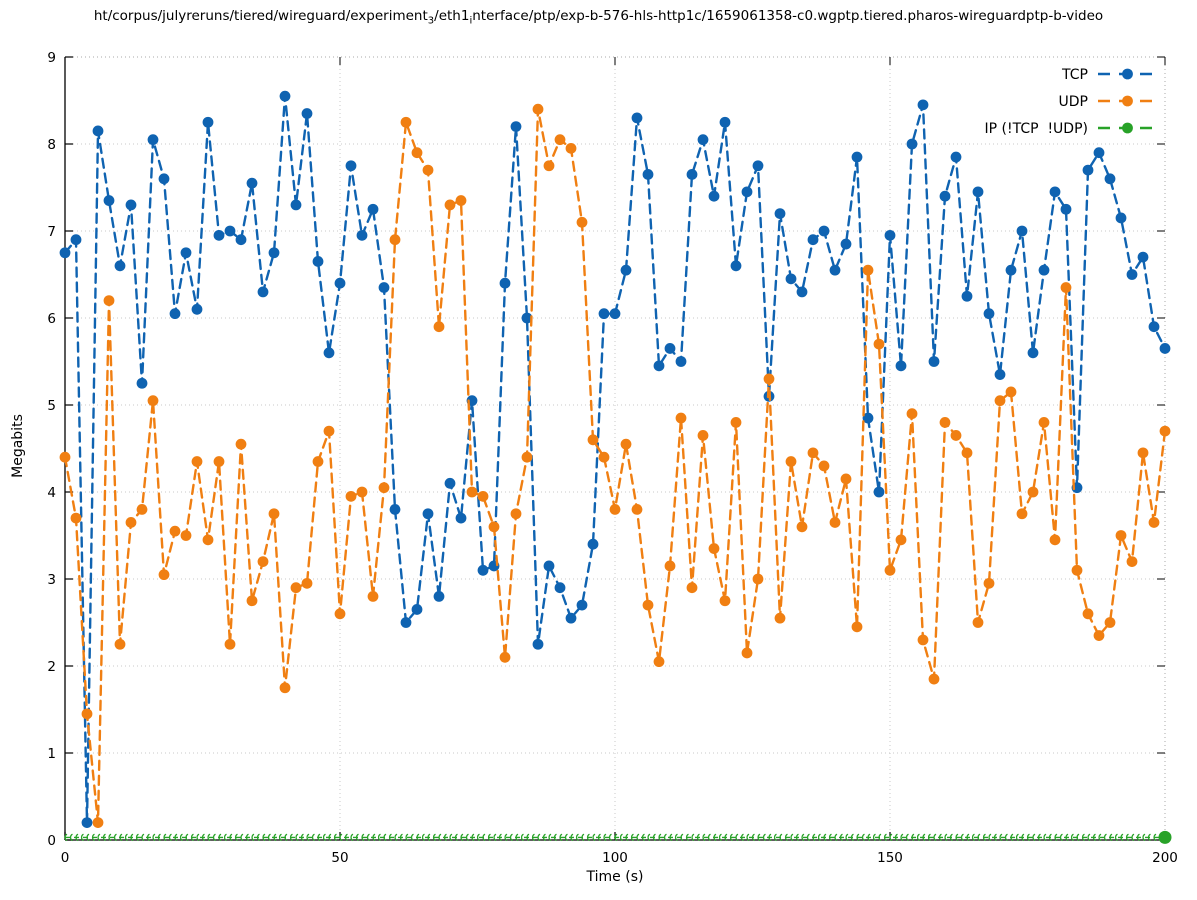 Image resolution: width=1197 pixels, height=900 pixels. What do you see at coordinates (1109, 75) in the screenshot?
I see `legend-item-tcp: TCP` at bounding box center [1109, 75].